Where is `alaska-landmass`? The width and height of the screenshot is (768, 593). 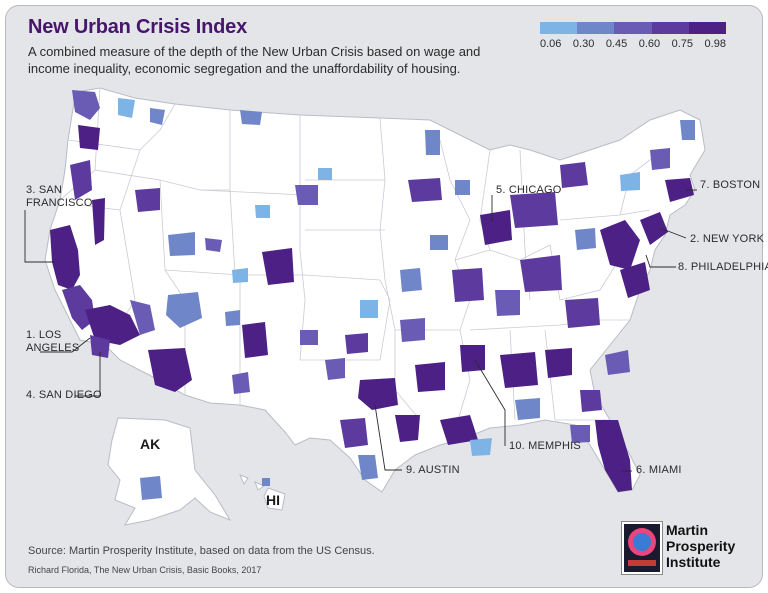
alaska-landmass is located at coordinates (169, 471).